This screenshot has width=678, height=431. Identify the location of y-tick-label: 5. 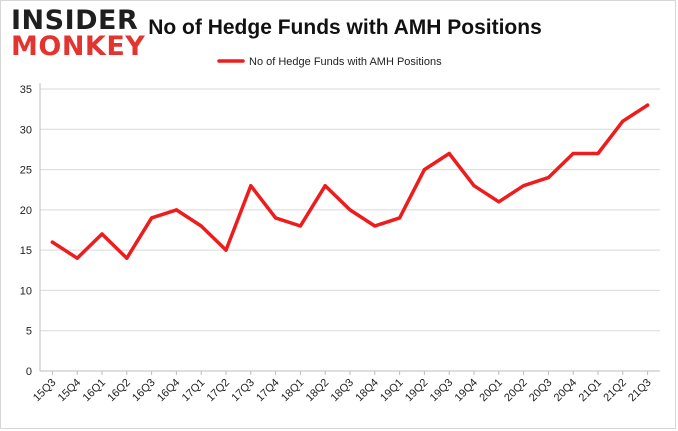
(29, 332).